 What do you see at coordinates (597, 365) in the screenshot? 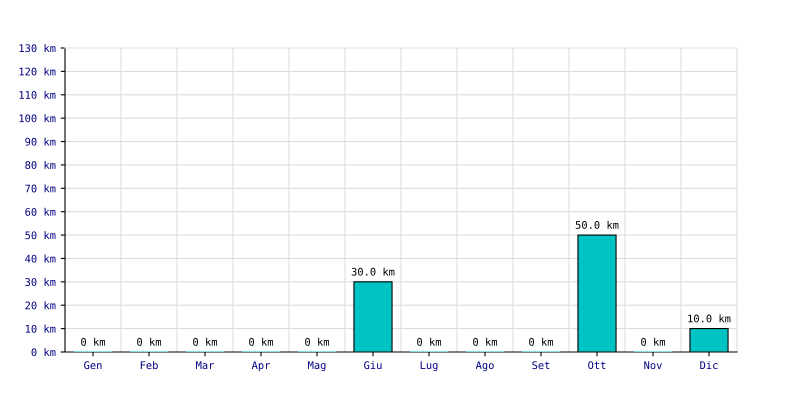
I see `x-tick-label: Ott` at bounding box center [597, 365].